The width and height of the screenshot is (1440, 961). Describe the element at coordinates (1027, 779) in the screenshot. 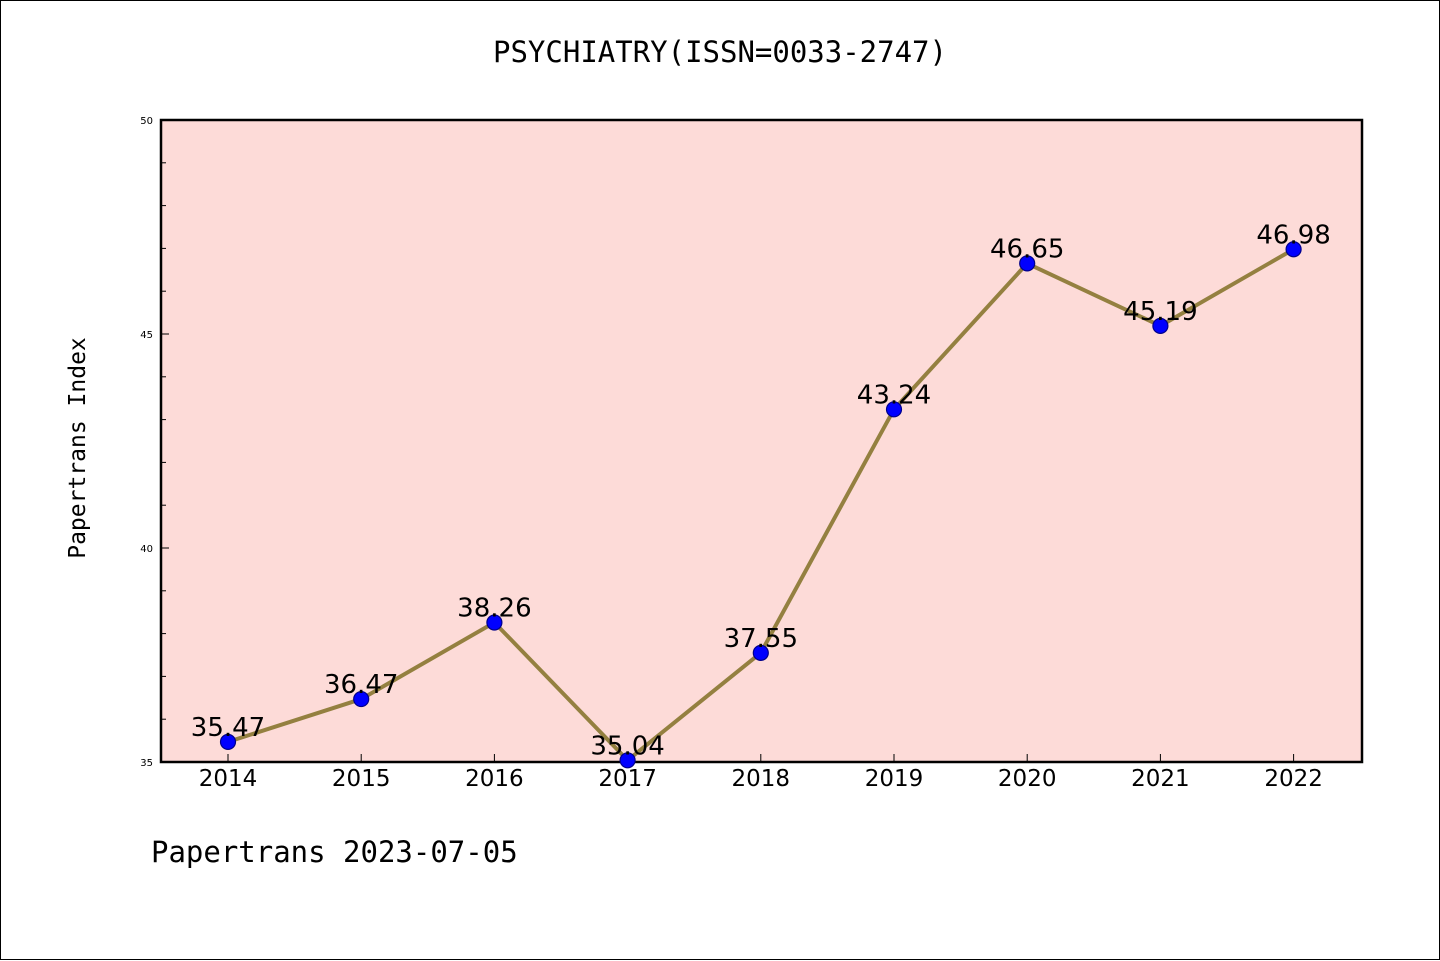

I see `x-tick-label: 2020` at that location.